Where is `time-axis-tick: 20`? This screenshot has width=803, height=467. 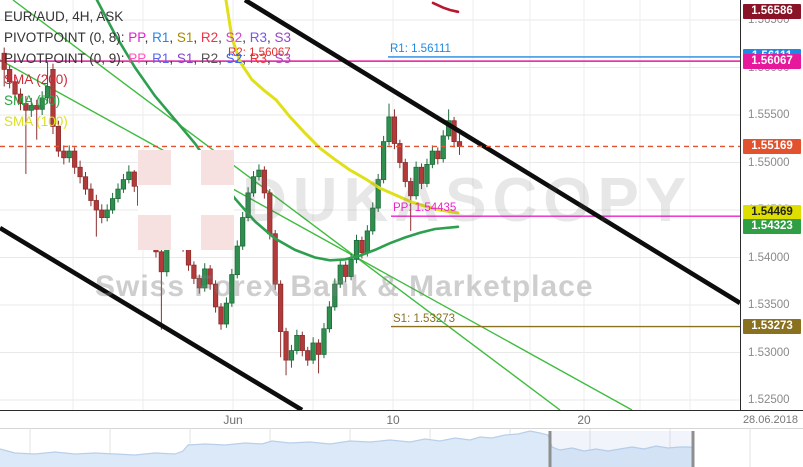 time-axis-tick: 20 is located at coordinates (584, 420).